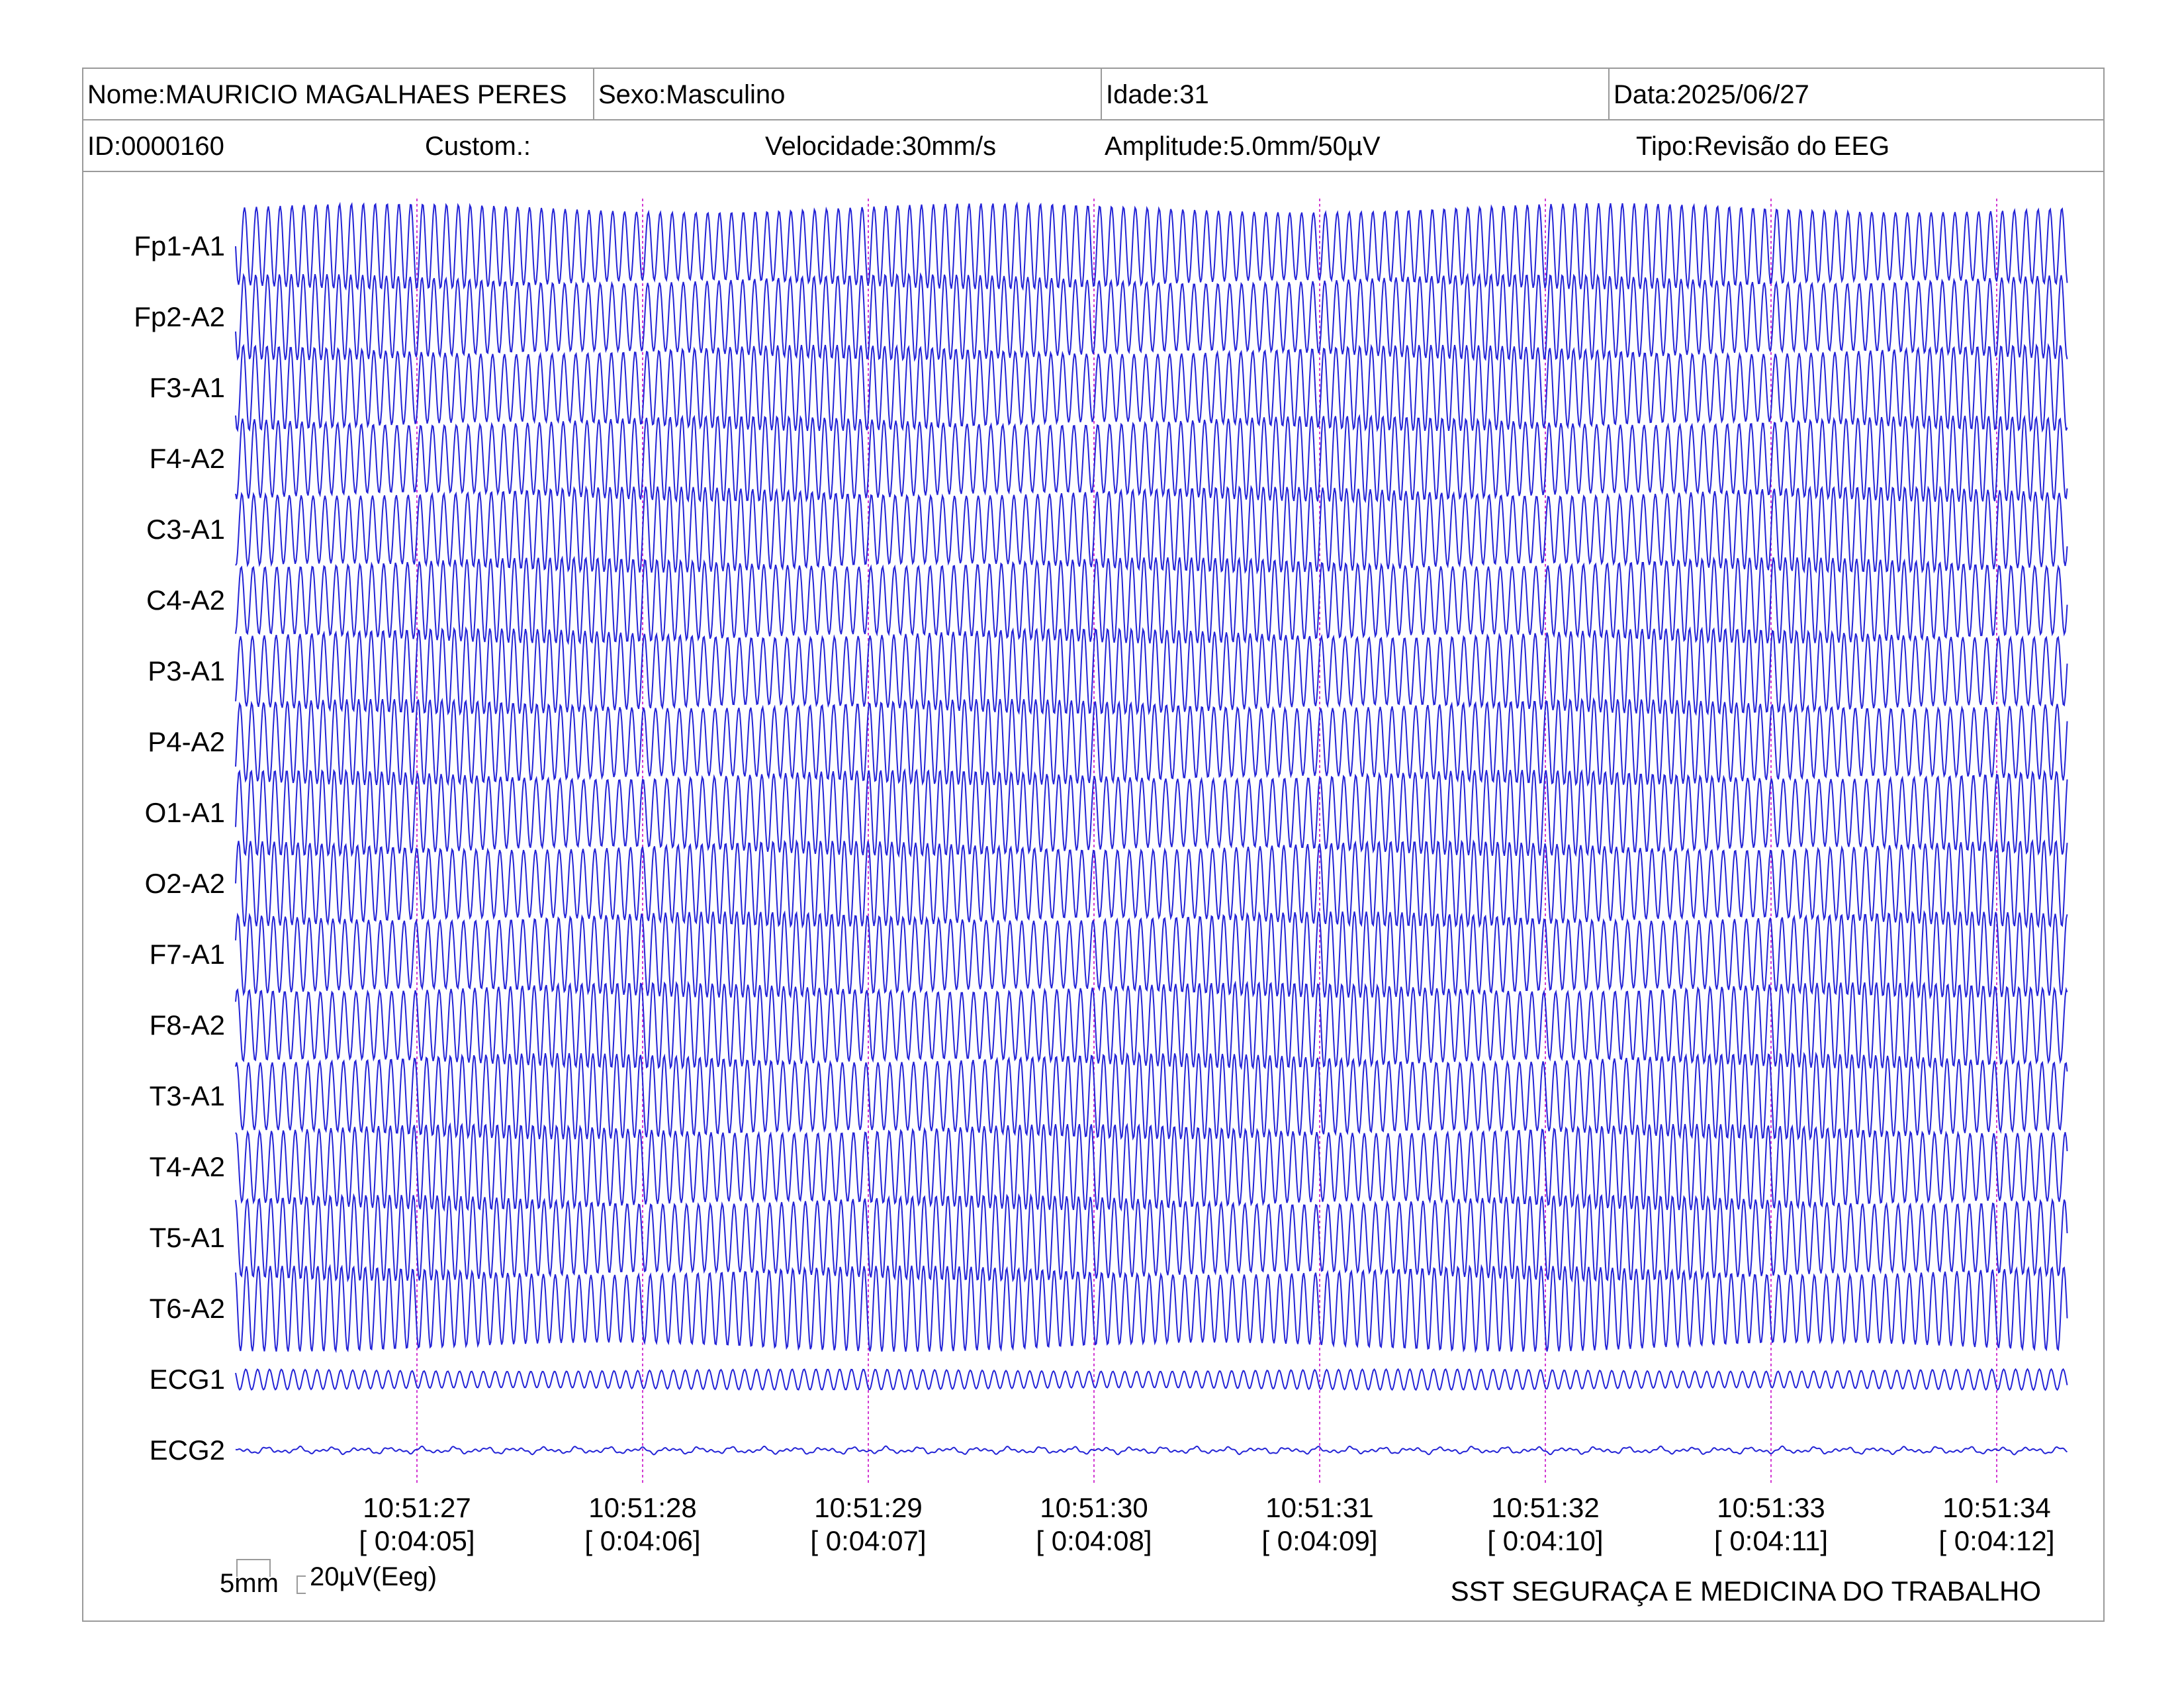  I want to click on channel-label: P4-A2, so click(187, 741).